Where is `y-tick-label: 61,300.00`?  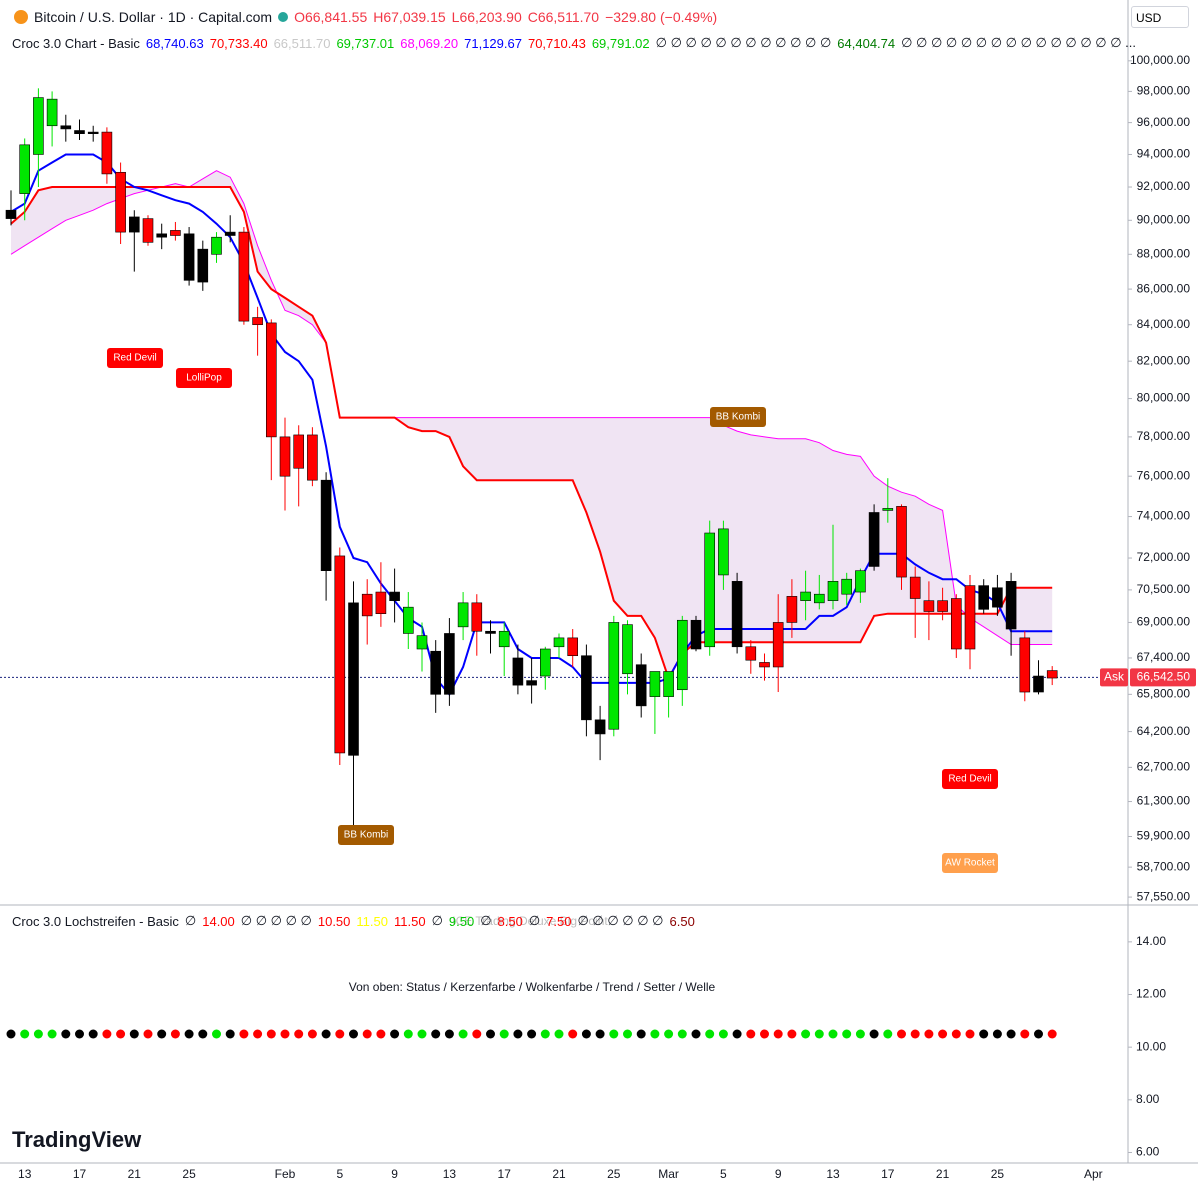 y-tick-label: 61,300.00 is located at coordinates (1164, 801).